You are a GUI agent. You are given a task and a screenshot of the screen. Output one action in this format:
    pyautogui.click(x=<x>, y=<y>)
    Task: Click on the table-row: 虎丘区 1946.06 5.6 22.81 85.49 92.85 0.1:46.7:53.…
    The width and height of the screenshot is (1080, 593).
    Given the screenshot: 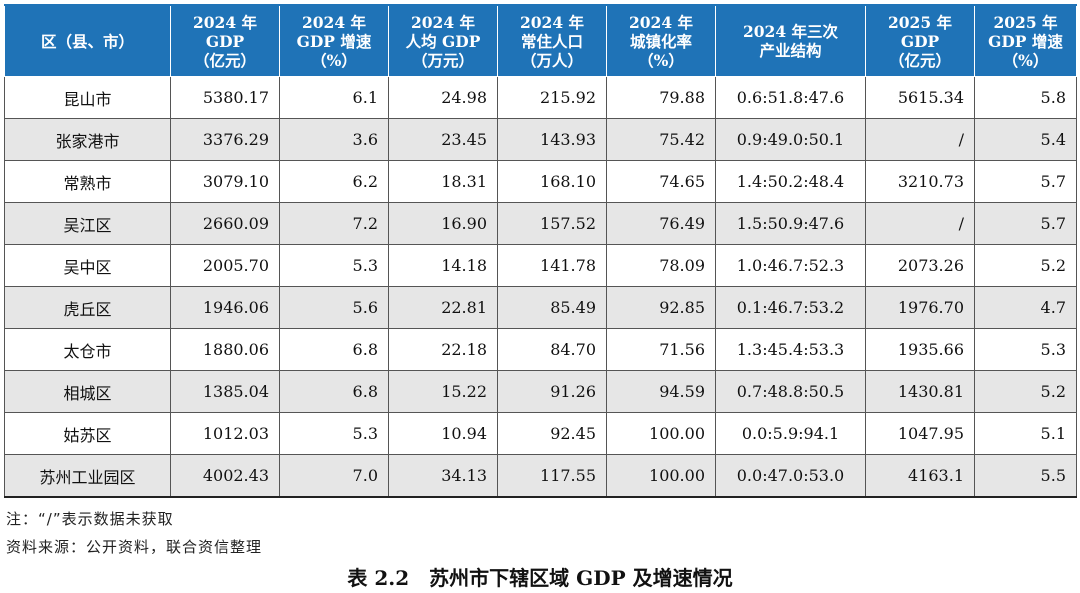 What is the action you would take?
    pyautogui.click(x=540, y=307)
    